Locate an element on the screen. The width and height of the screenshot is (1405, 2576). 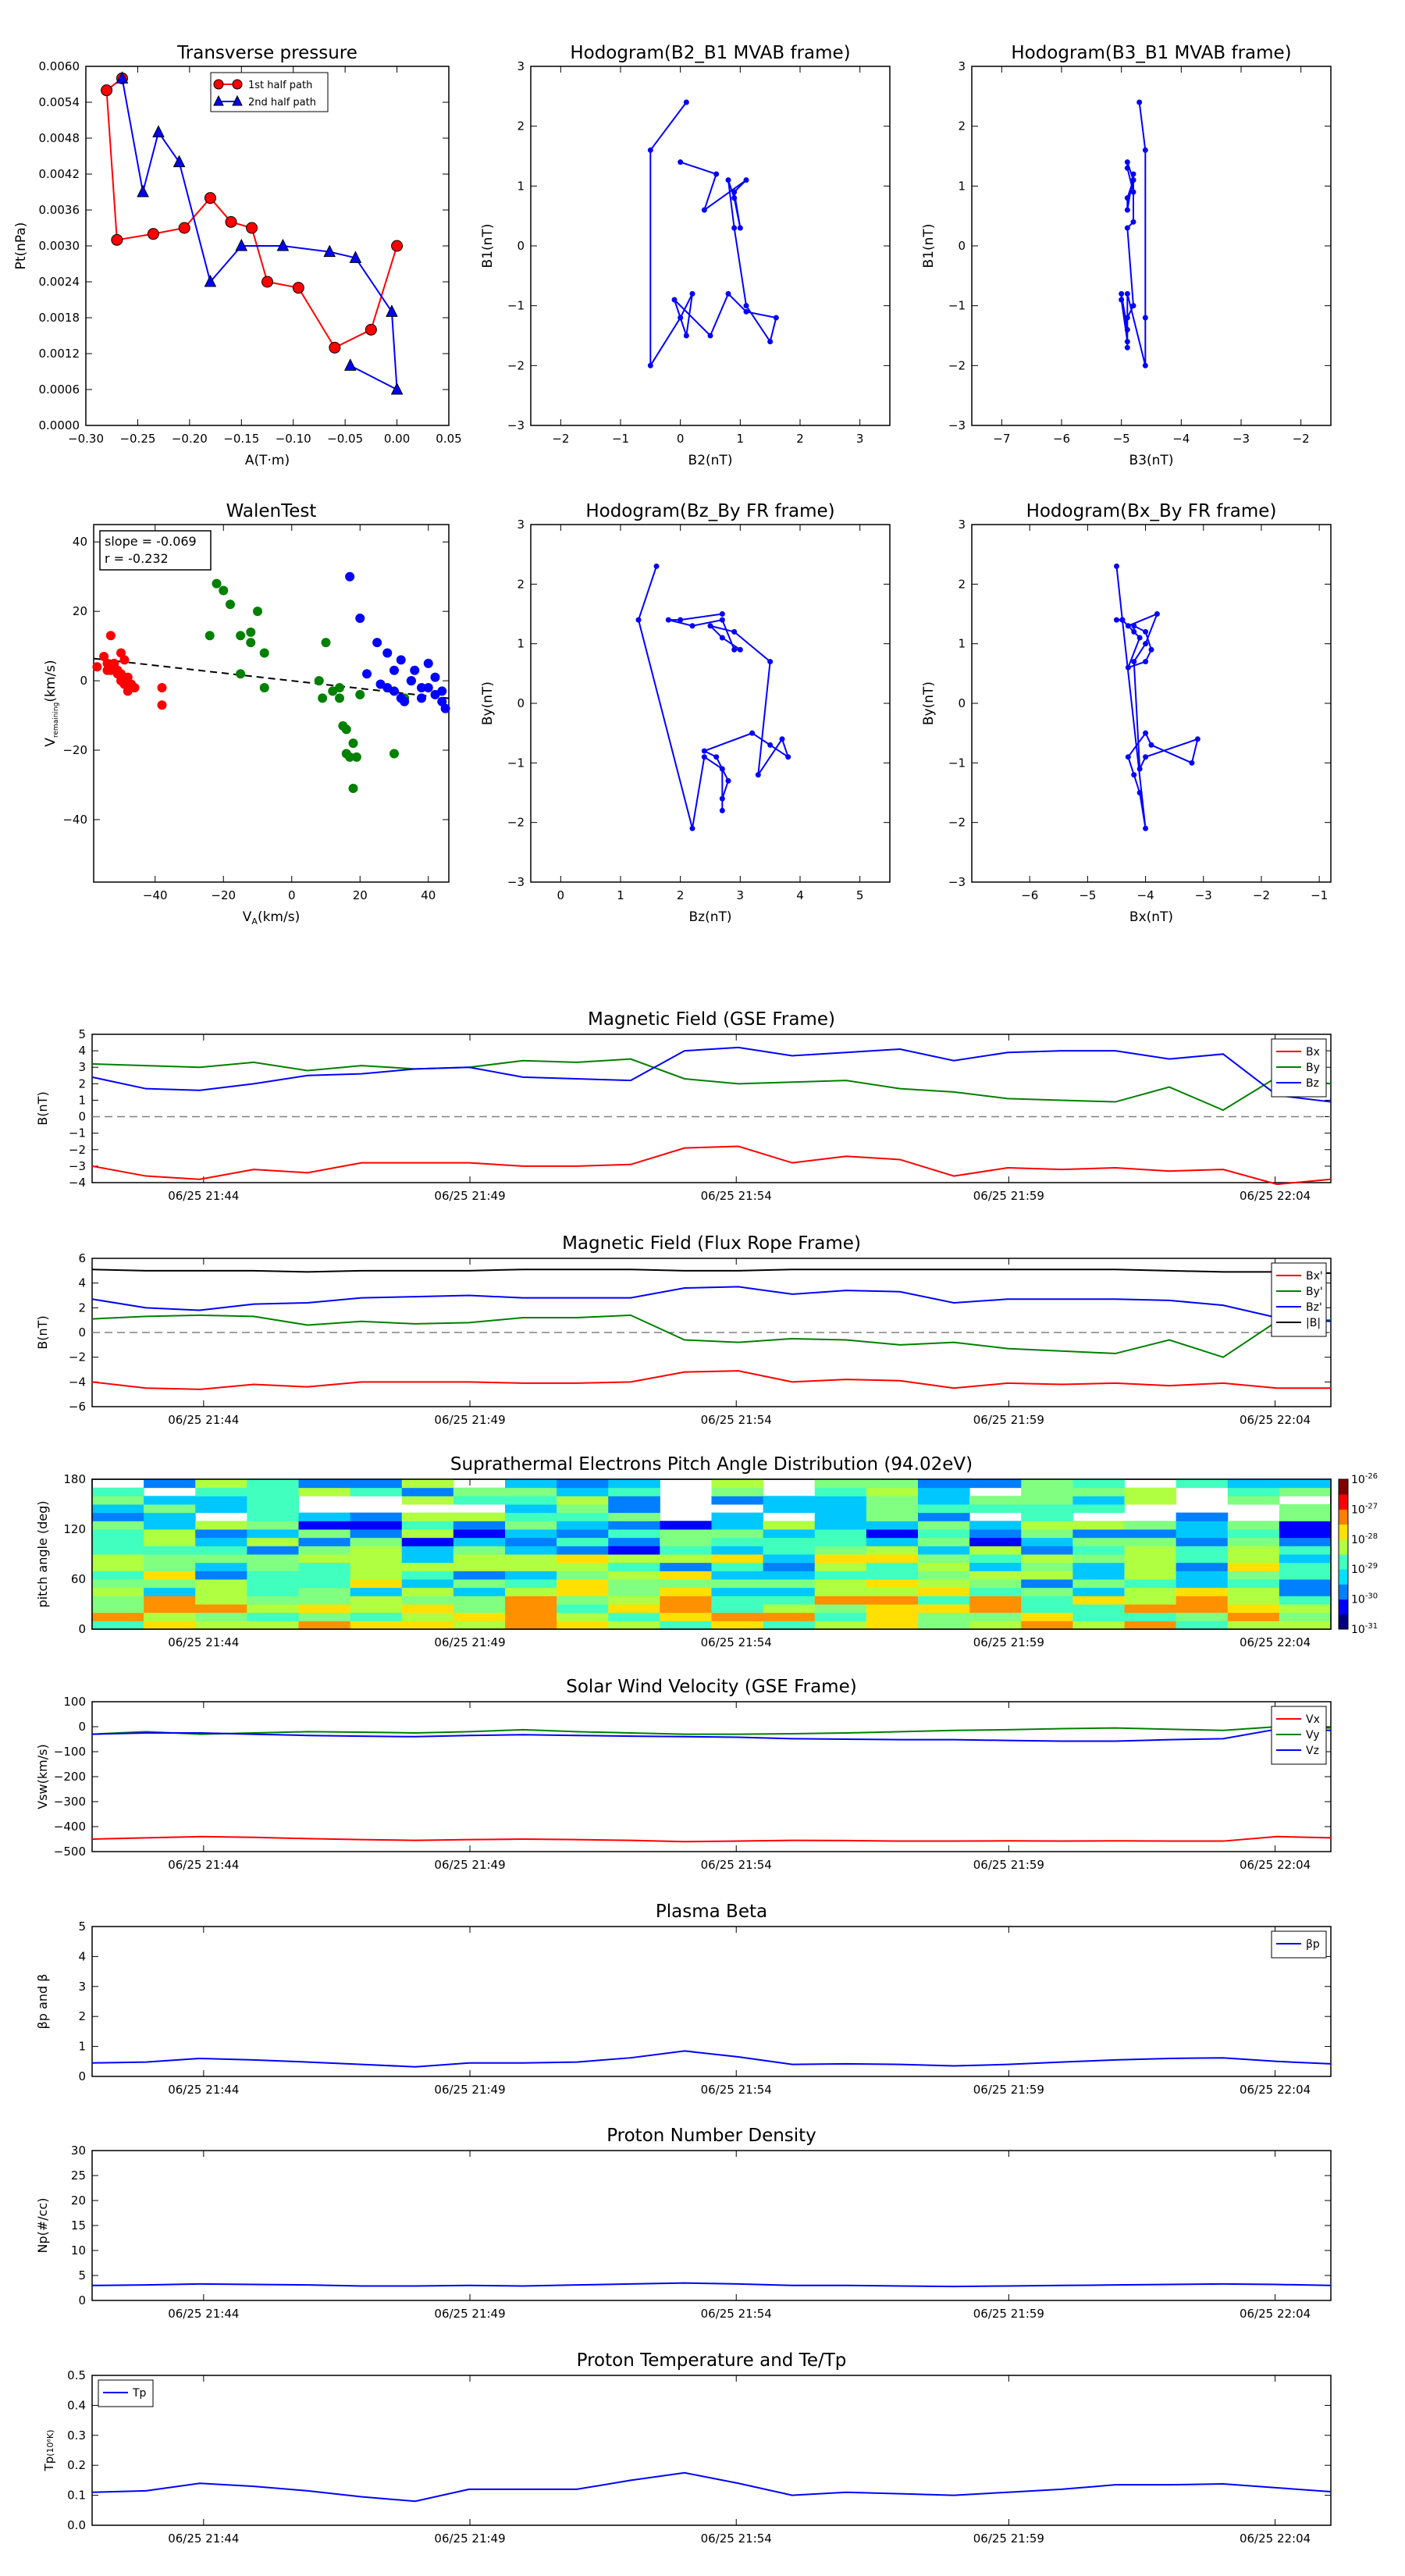
y-axis-label: By(nT) is located at coordinates (488, 703).